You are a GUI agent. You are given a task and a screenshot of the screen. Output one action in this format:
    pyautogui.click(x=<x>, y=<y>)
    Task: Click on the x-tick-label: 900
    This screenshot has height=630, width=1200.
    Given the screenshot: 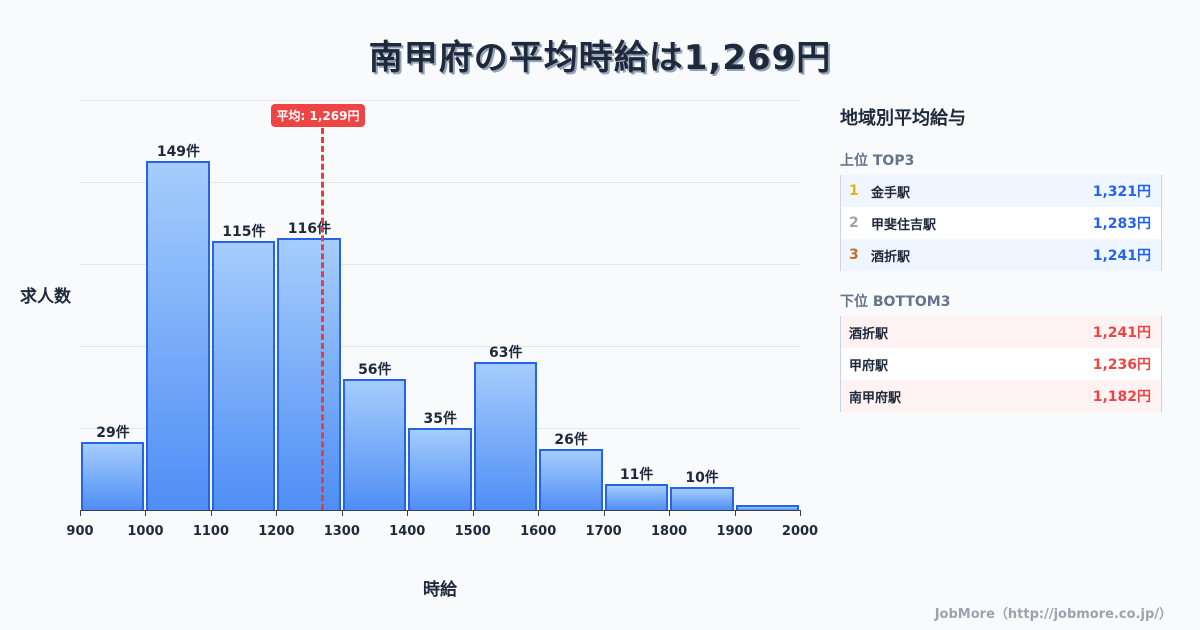 What is the action you would take?
    pyautogui.click(x=80, y=531)
    